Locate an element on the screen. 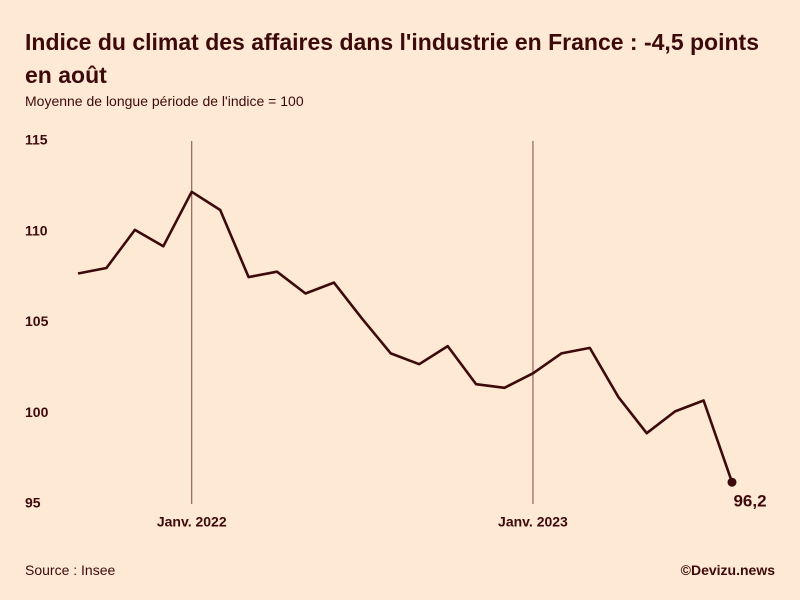 The height and width of the screenshot is (600, 800). y-tick-label: 95 is located at coordinates (33, 503).